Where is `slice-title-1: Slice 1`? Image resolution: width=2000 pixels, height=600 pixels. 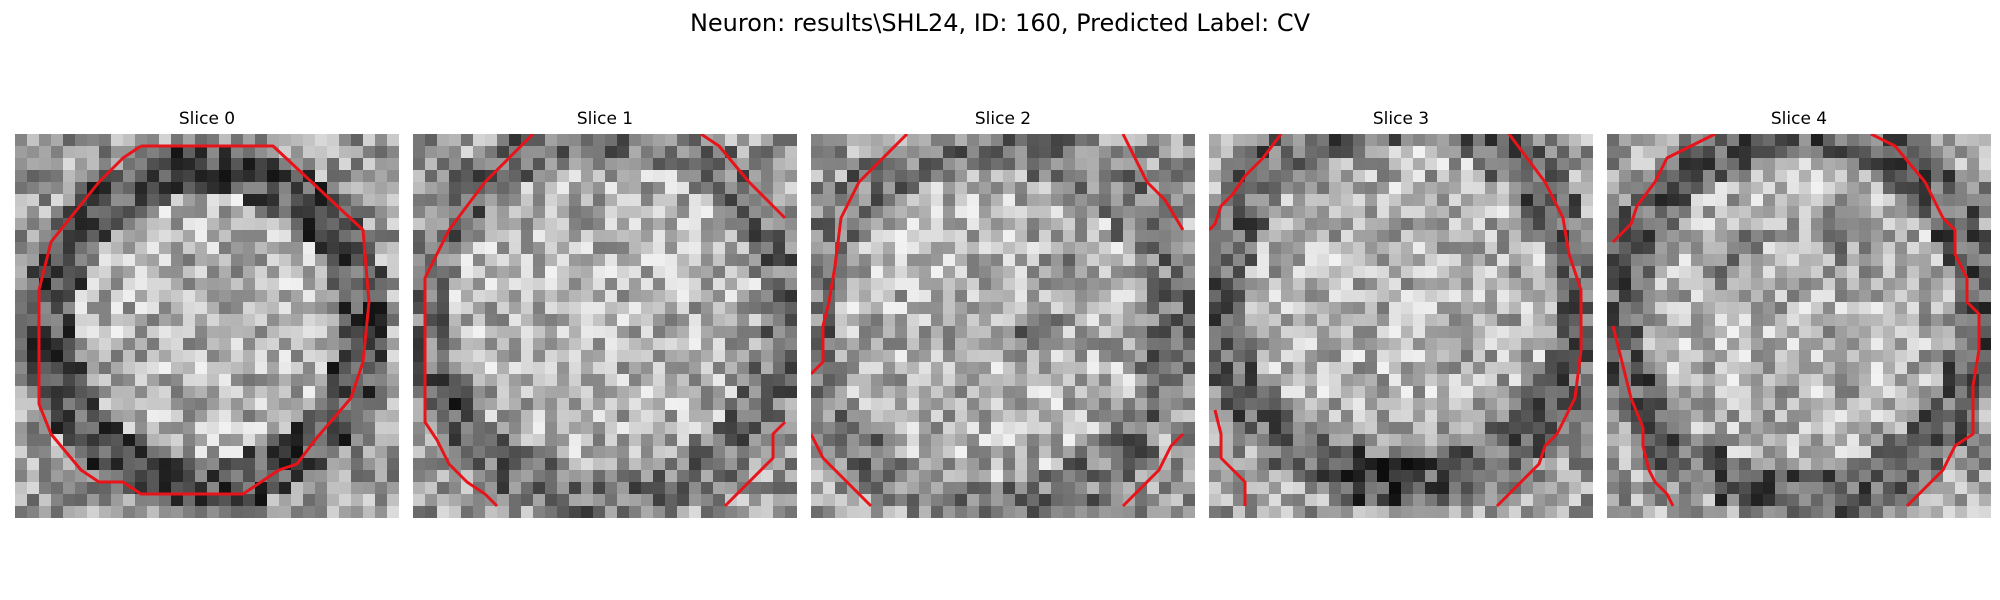
slice-title-1: Slice 1 is located at coordinates (605, 119).